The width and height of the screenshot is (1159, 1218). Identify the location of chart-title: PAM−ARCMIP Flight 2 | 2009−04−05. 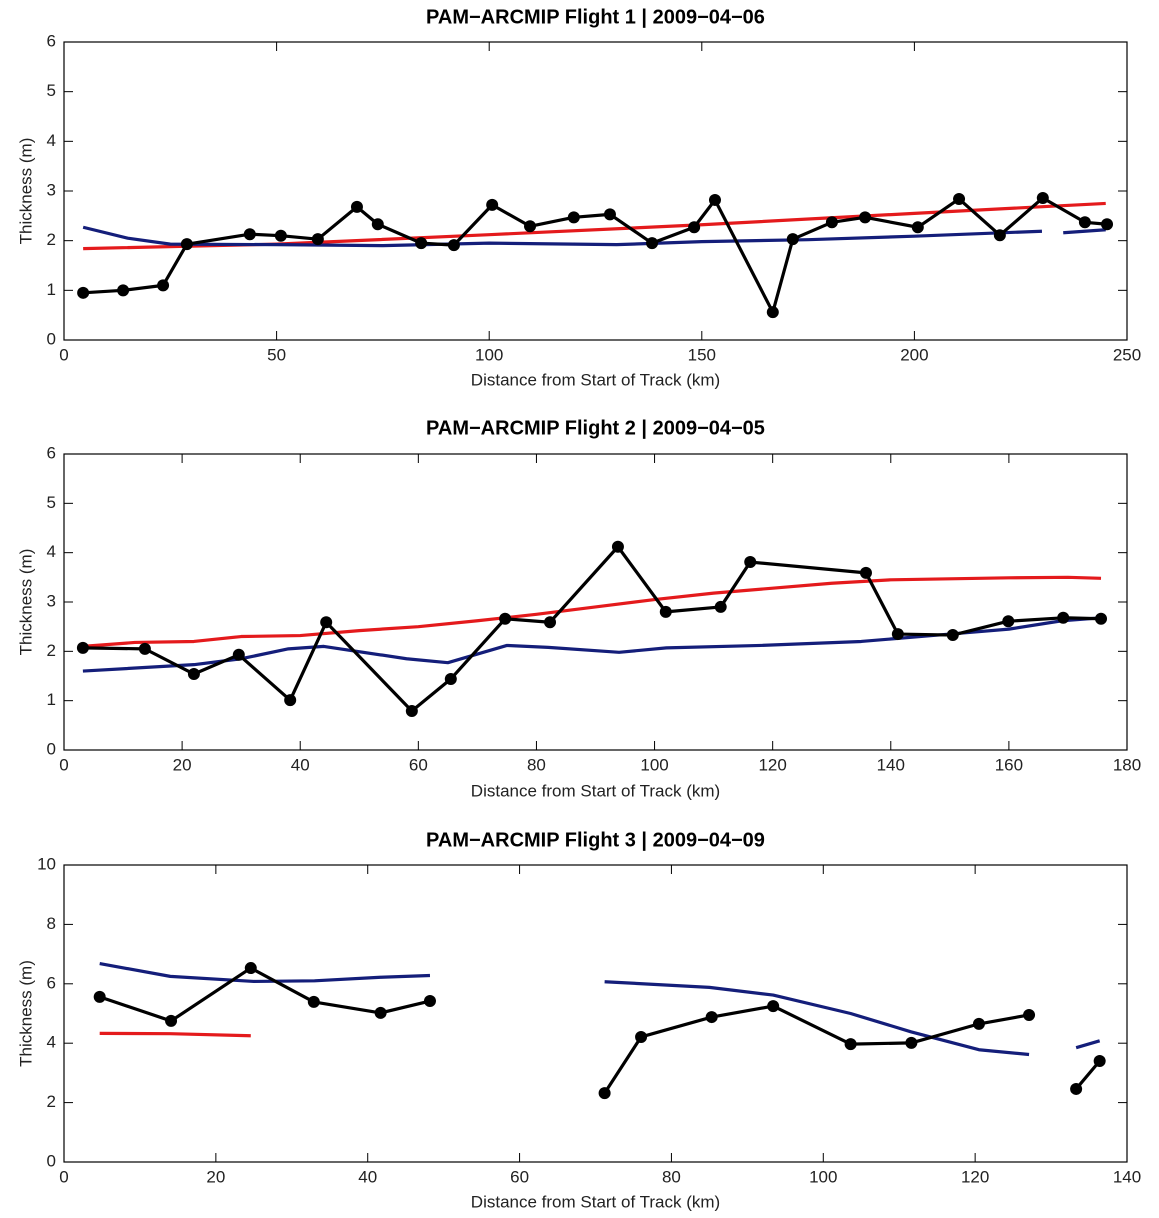
(595, 428).